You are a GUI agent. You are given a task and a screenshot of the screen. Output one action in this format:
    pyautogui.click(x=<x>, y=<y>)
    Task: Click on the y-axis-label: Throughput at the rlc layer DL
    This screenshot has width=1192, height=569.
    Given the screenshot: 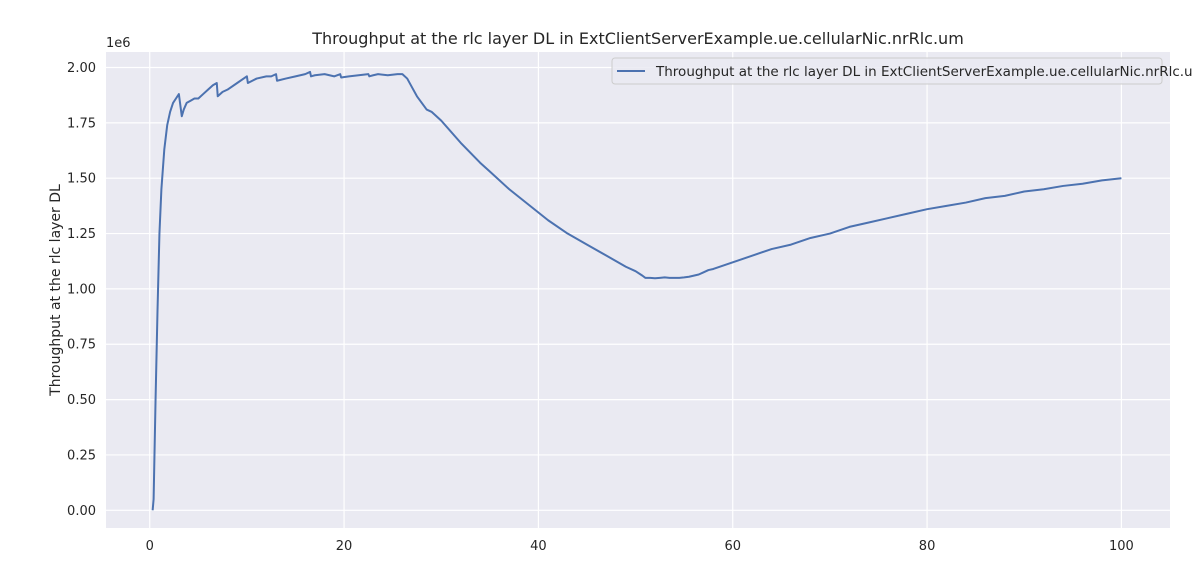 What is the action you would take?
    pyautogui.click(x=56, y=290)
    